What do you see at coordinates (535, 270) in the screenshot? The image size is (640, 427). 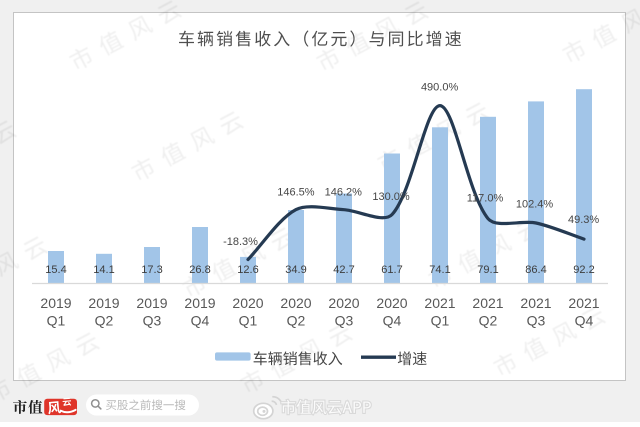 I see `svg-text: 86.4` at bounding box center [535, 270].